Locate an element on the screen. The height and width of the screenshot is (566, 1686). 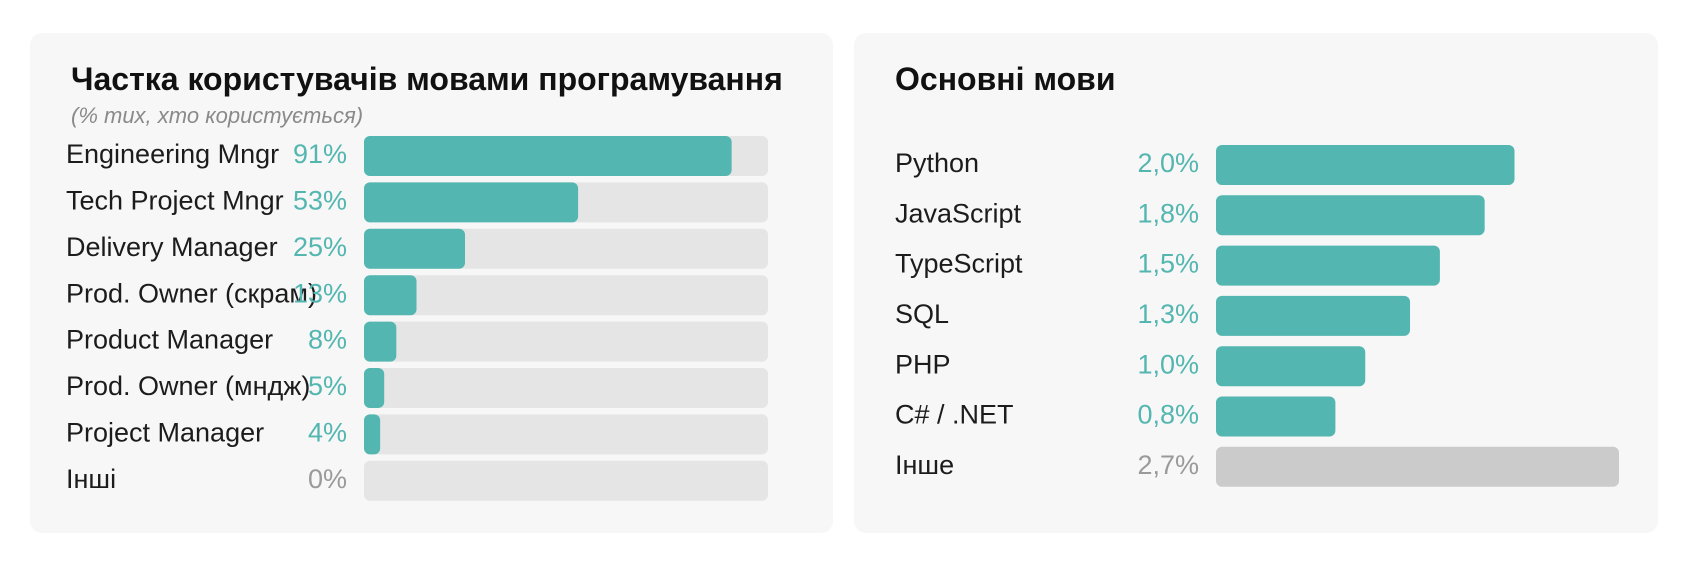
category-label: SQL is located at coordinates (922, 314).